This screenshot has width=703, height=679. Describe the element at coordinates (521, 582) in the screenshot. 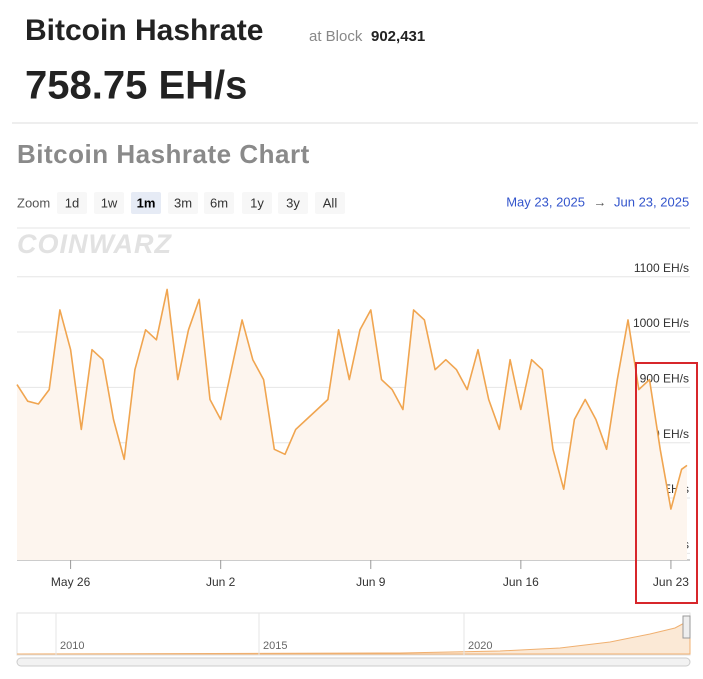

I see `x-tick-label: Jun 16` at that location.